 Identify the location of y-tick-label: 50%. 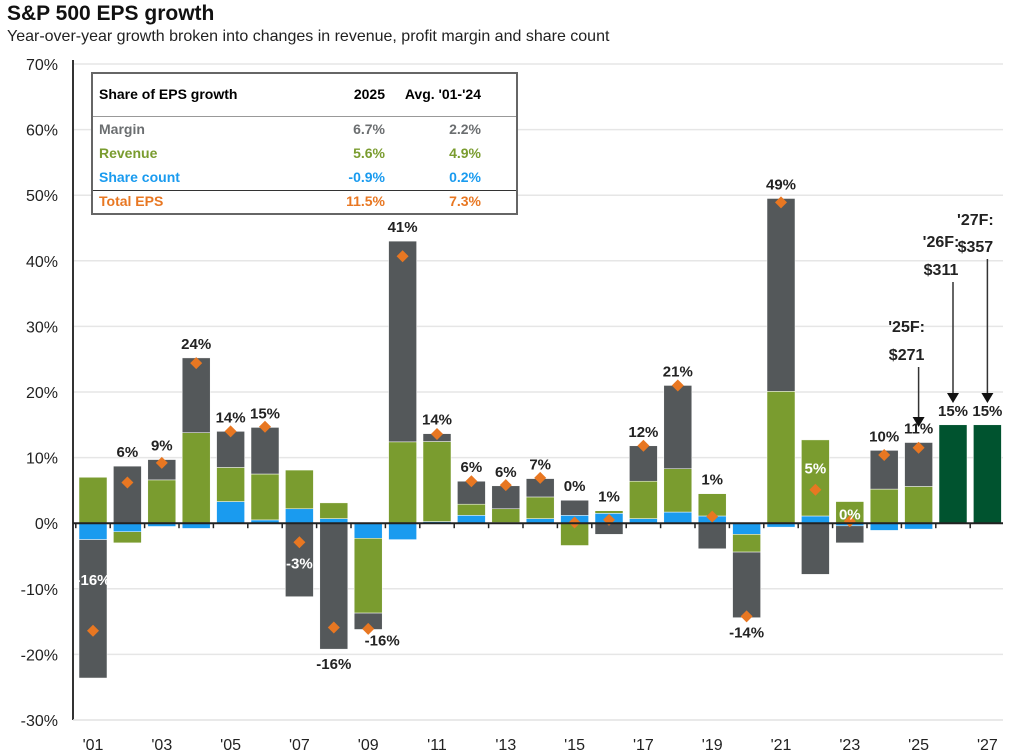
(42, 196).